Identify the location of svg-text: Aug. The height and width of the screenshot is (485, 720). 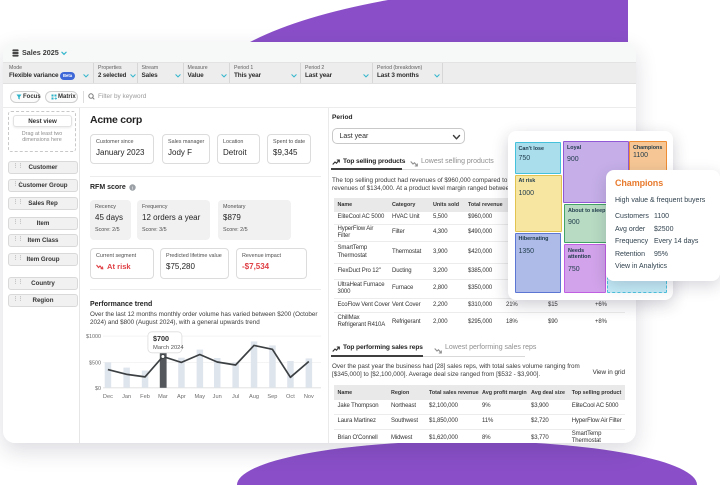
(254, 397).